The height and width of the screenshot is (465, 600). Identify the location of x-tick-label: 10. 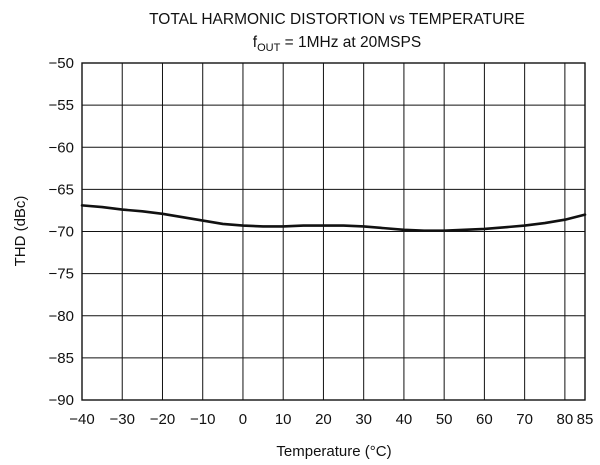
(283, 419).